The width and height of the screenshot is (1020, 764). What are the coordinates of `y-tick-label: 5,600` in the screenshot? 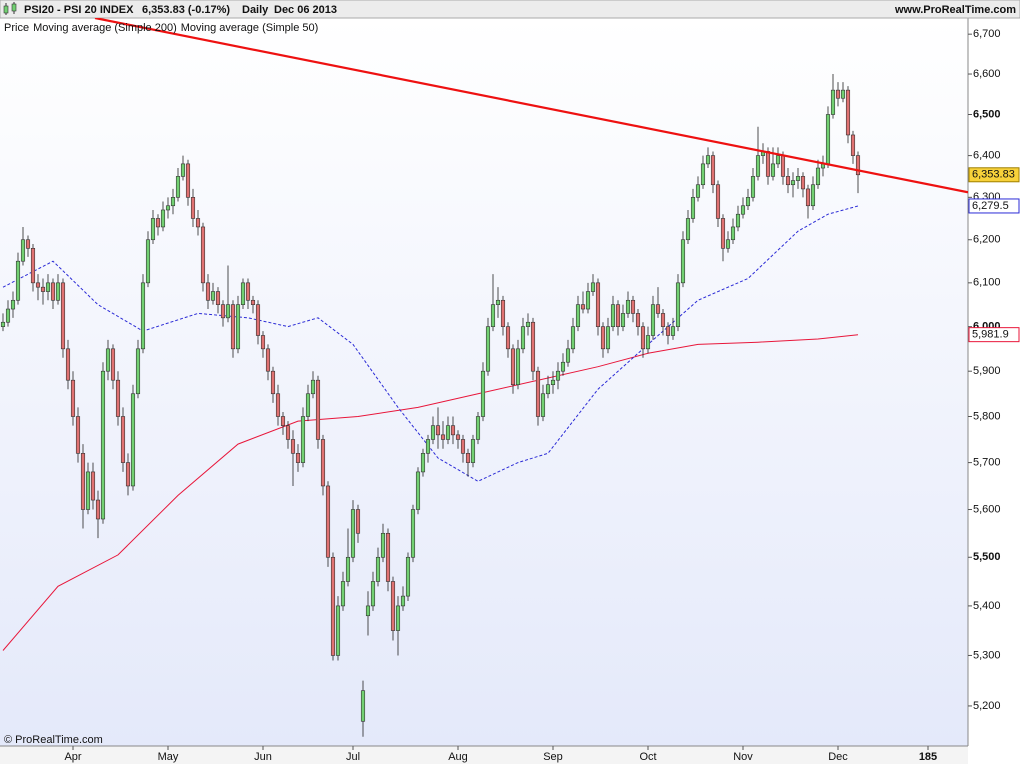 It's located at (987, 509).